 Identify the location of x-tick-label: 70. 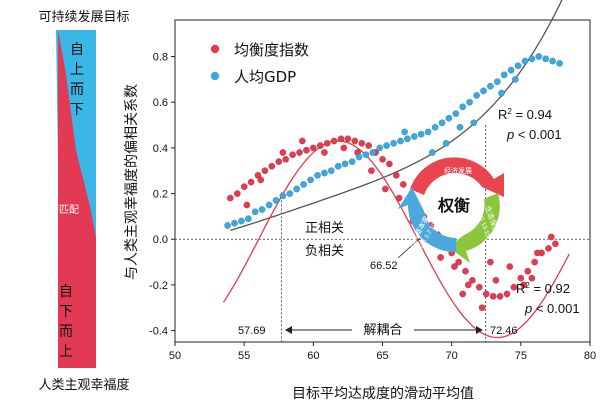
(452, 356).